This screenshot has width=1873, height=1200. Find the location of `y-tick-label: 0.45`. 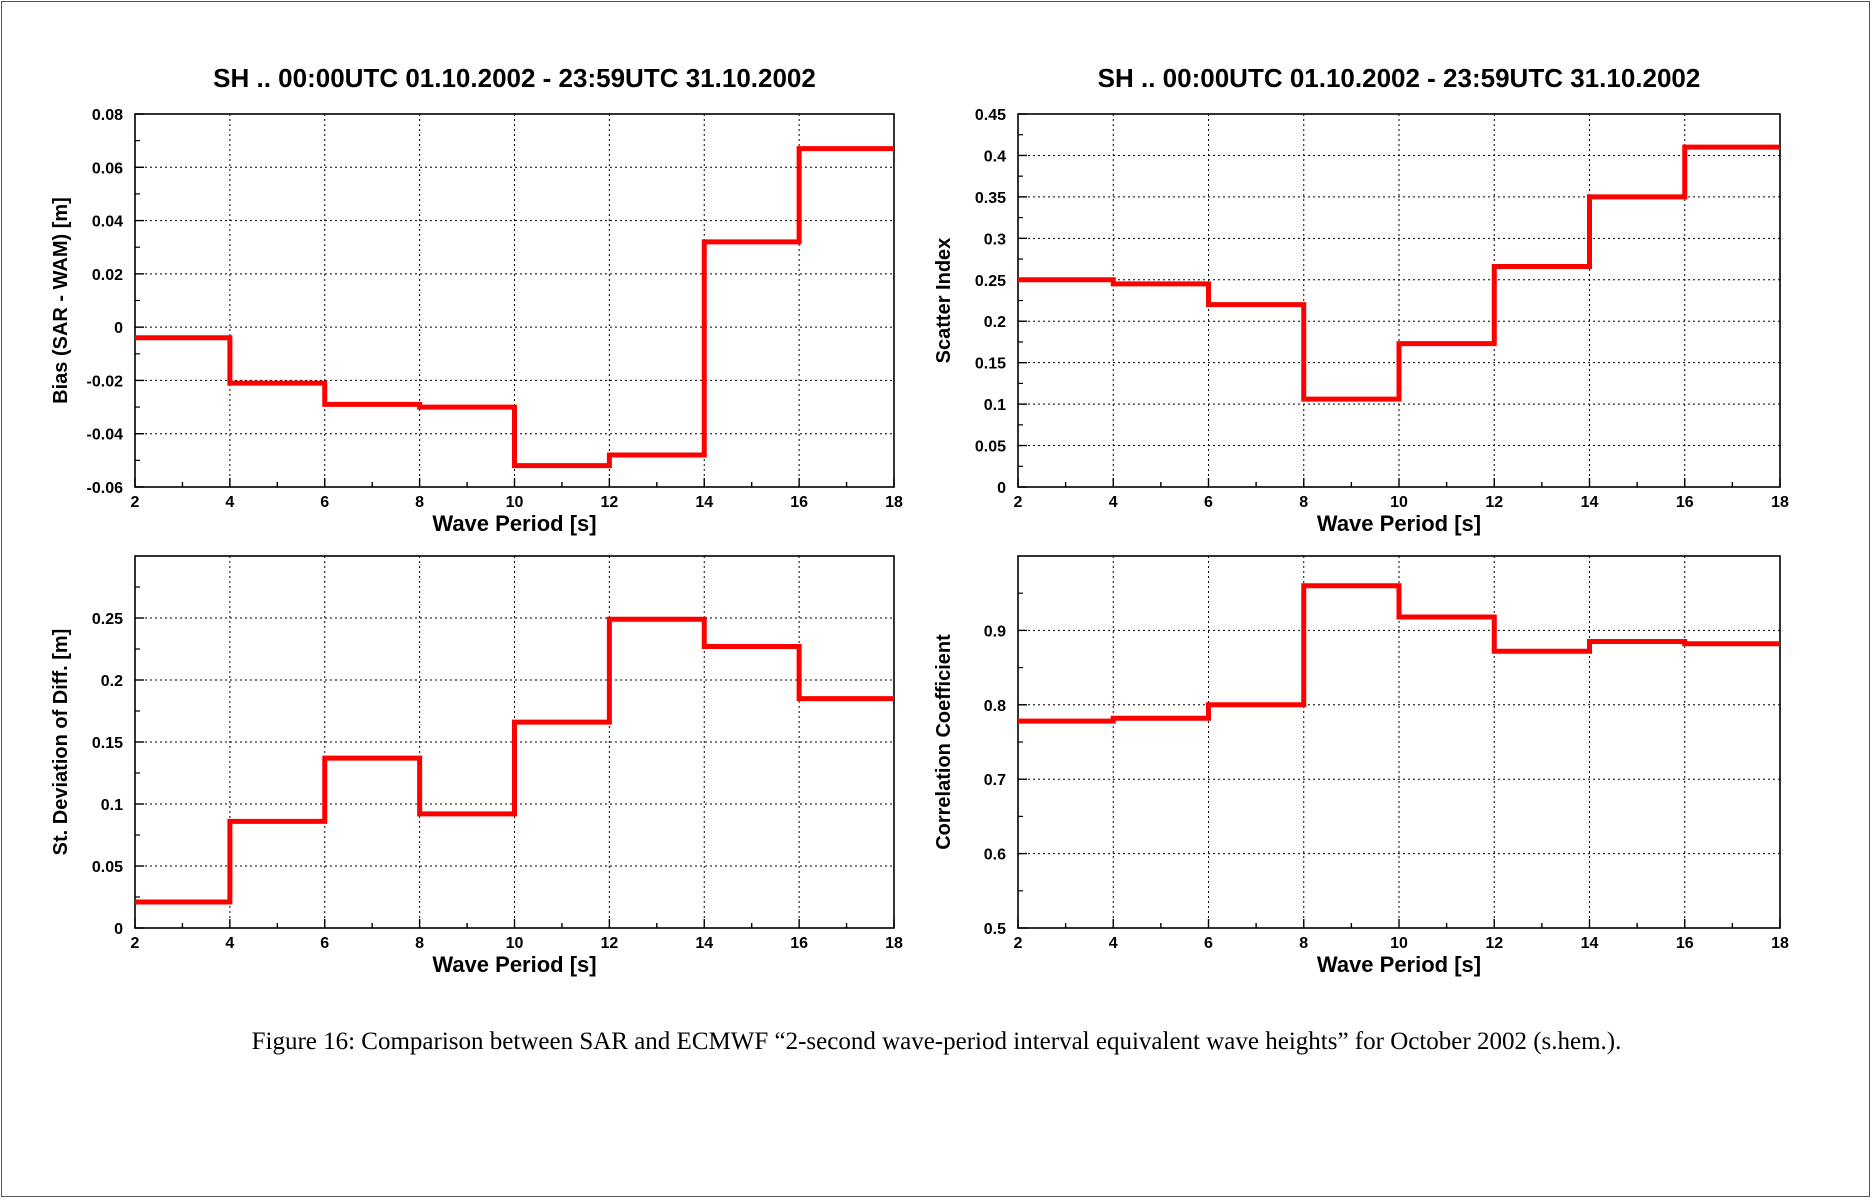

y-tick-label: 0.45 is located at coordinates (990, 115).